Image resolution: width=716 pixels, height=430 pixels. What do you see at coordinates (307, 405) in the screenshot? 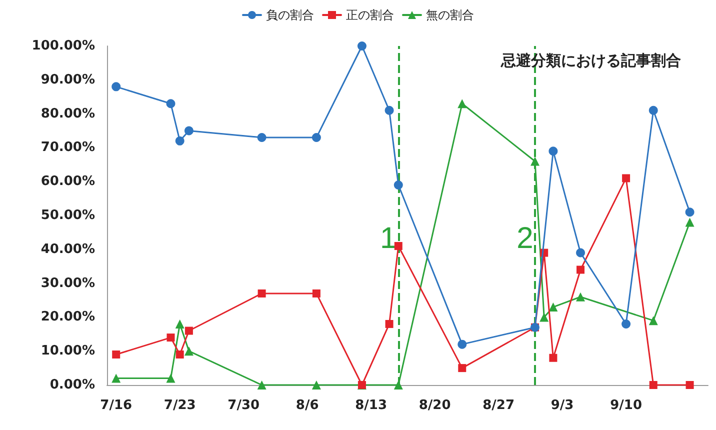
I see `x-tick-label: 8/6` at bounding box center [307, 405].